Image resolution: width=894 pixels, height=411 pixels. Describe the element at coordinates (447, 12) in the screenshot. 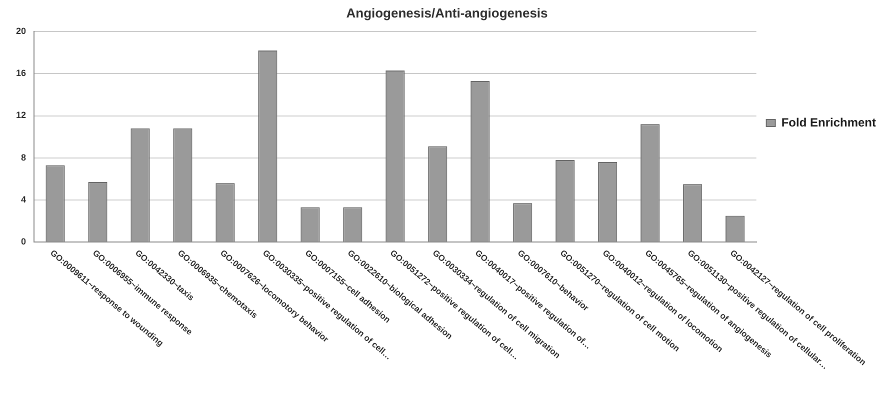

I see `chart-title: Angiogenesis/Anti-angiogenesis` at that location.